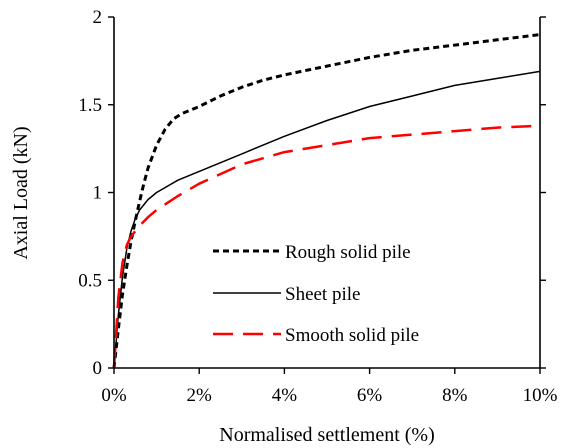 This screenshot has height=448, width=566. What do you see at coordinates (370, 395) in the screenshot?
I see `x-tick-label: 6%` at bounding box center [370, 395].